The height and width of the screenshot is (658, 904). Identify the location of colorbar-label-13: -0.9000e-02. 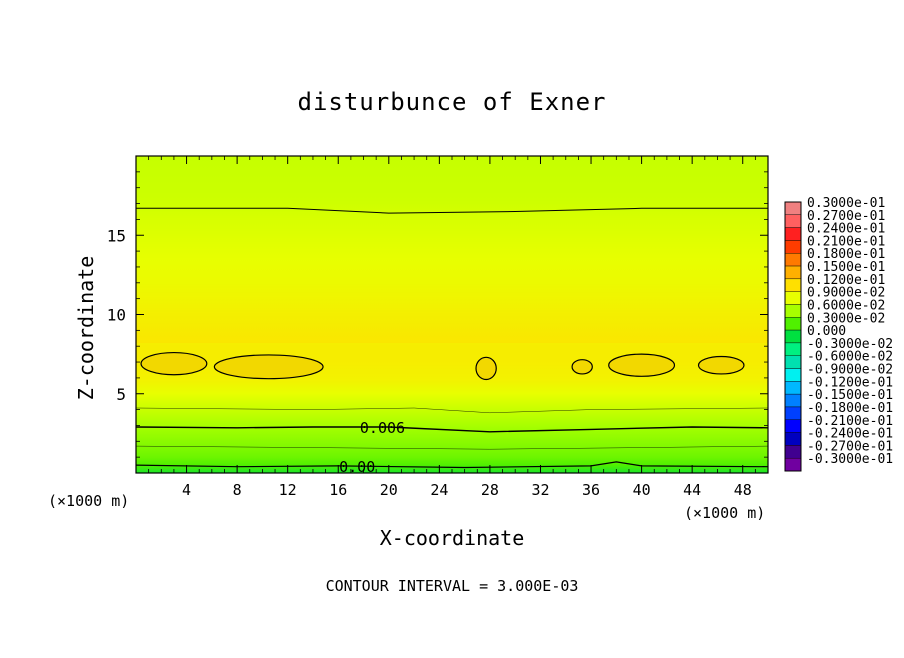
(850, 370).